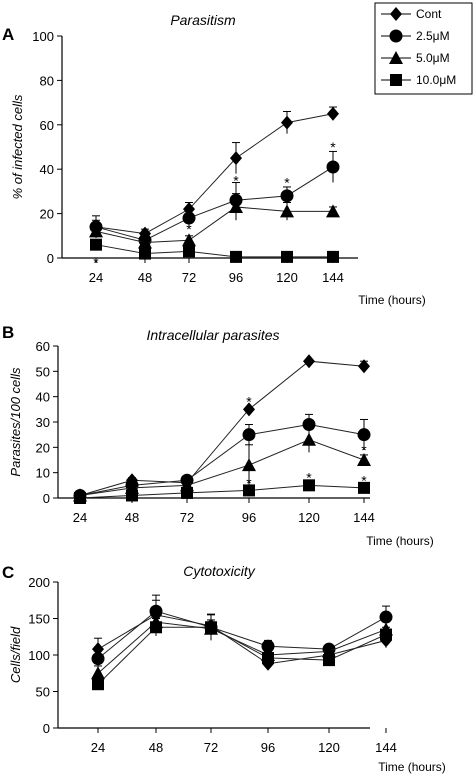  Describe the element at coordinates (364, 517) in the screenshot. I see `panel-b-x-tick-label: 144` at that location.